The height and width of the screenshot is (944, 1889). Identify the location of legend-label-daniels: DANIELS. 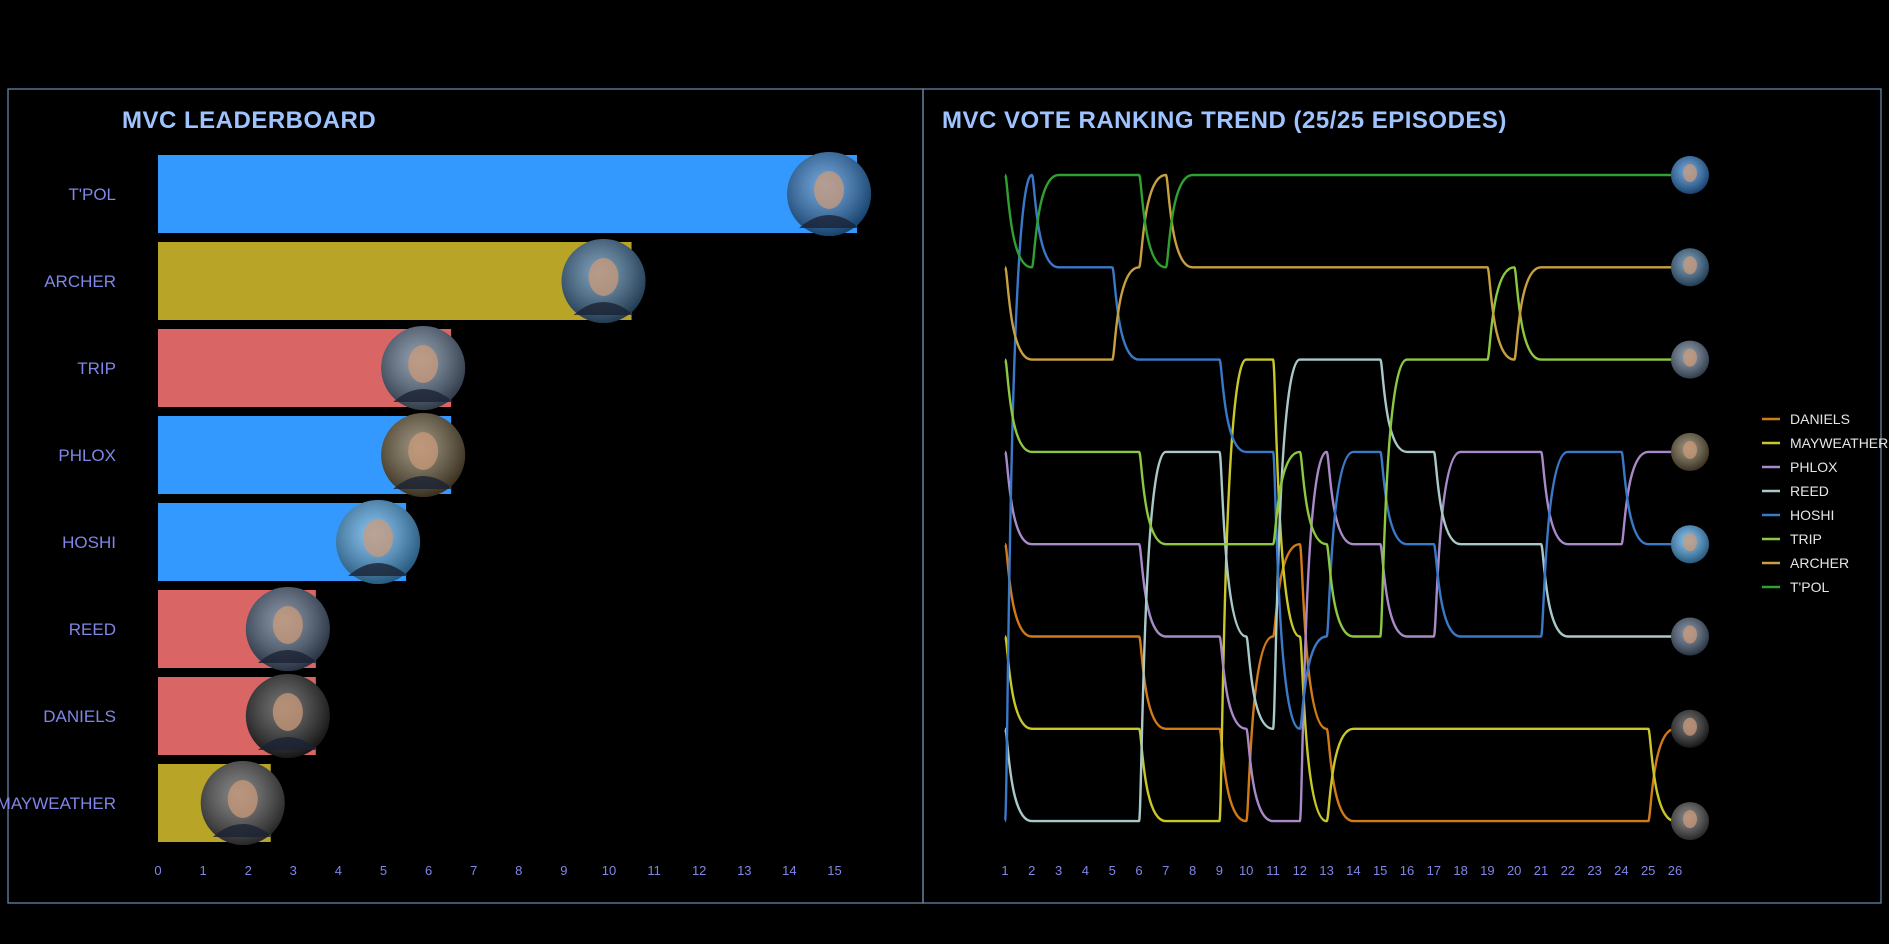
(1820, 419).